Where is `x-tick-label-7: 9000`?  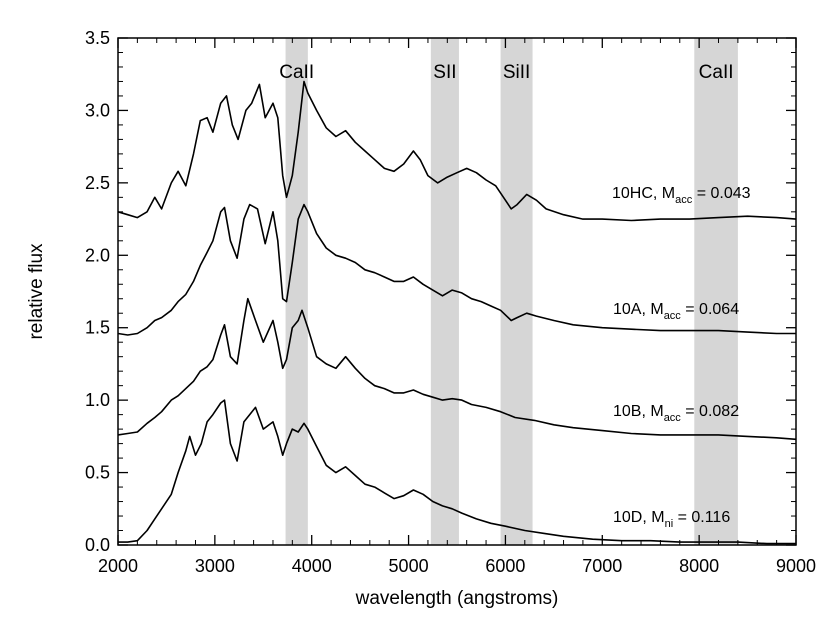
x-tick-label-7: 9000 is located at coordinates (796, 566).